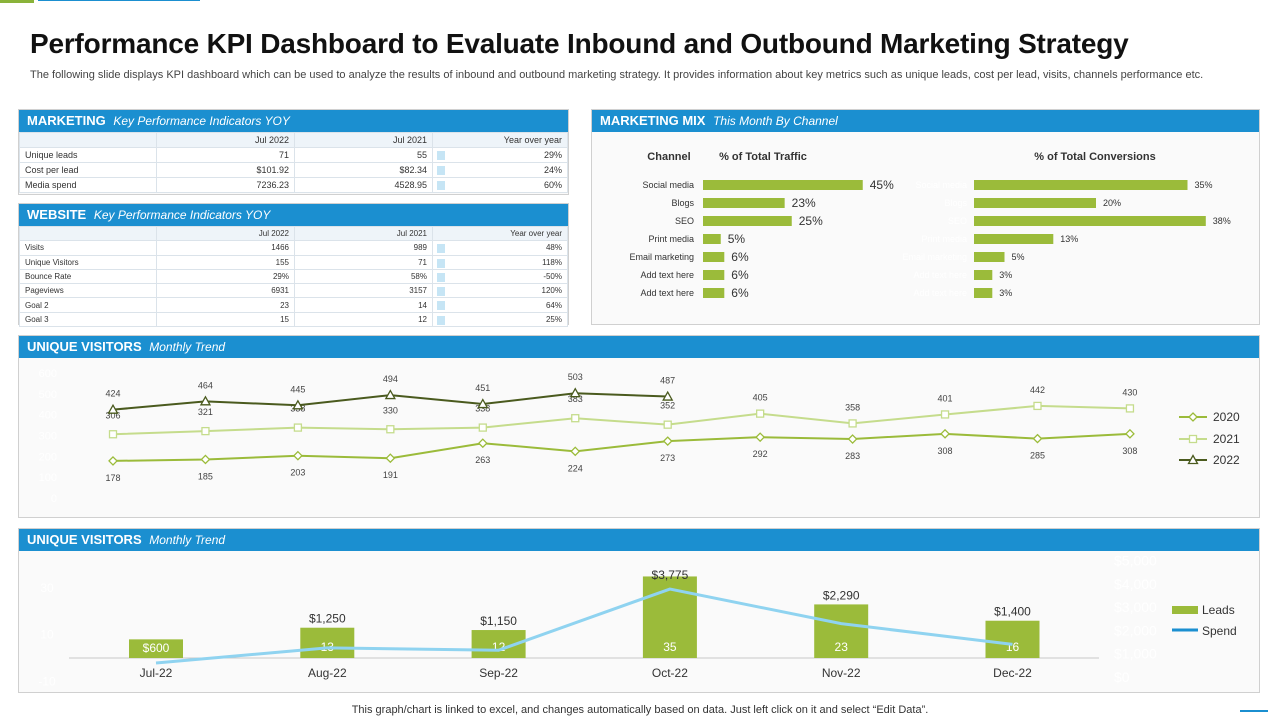 Image resolution: width=1280 pixels, height=720 pixels. What do you see at coordinates (1129, 451) in the screenshot?
I see `data-label-2020: 308` at bounding box center [1129, 451].